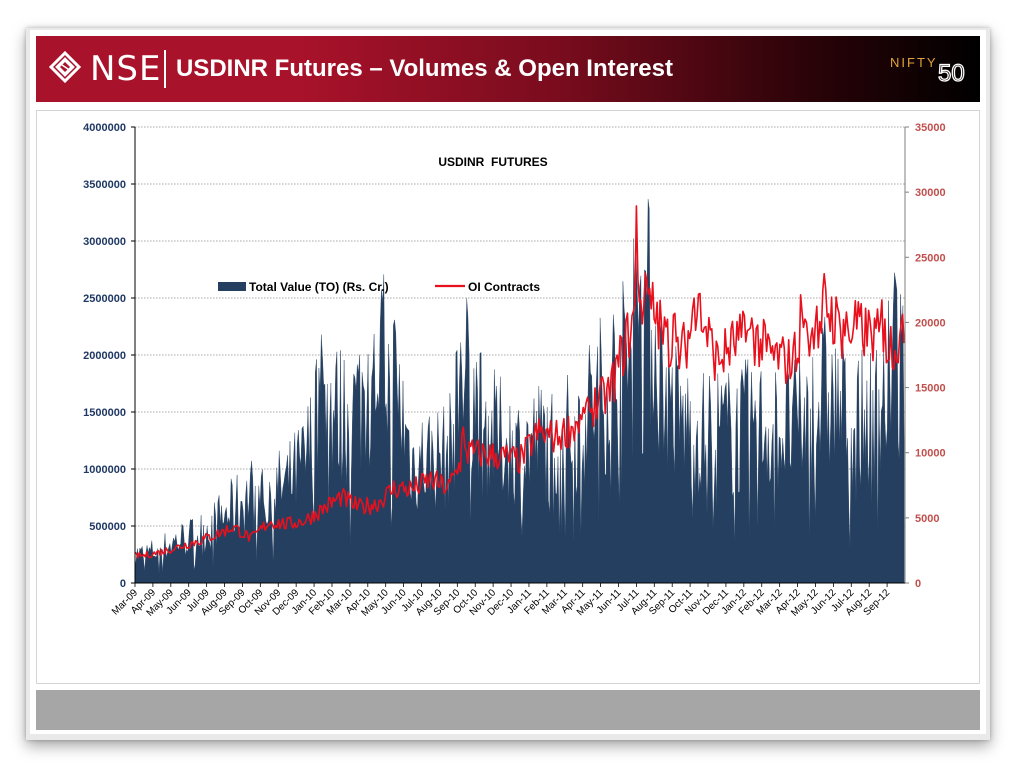 The image size is (1024, 768). What do you see at coordinates (104, 242) in the screenshot?
I see `left-tick-label: 3000000` at bounding box center [104, 242].